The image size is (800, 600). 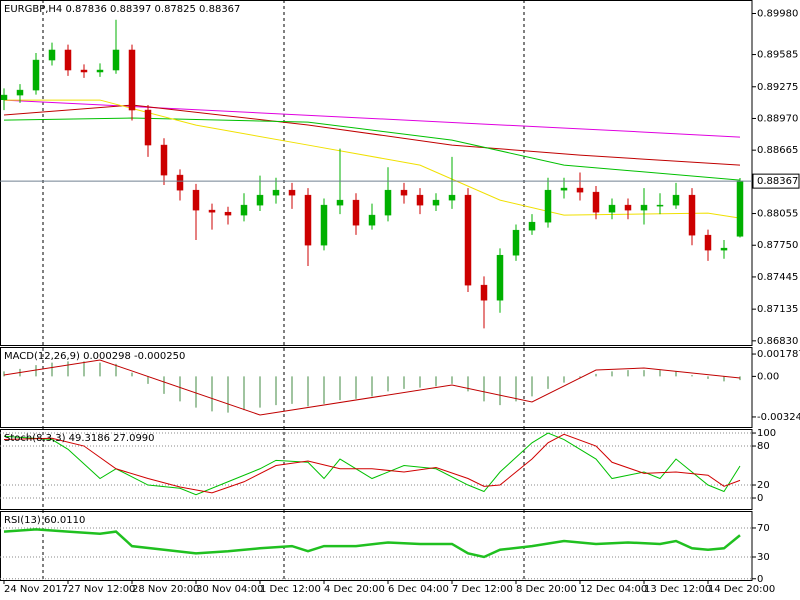 I want to click on panel-title: Stoch(8,3,3) 49.3186 27.0990, so click(x=79, y=438).